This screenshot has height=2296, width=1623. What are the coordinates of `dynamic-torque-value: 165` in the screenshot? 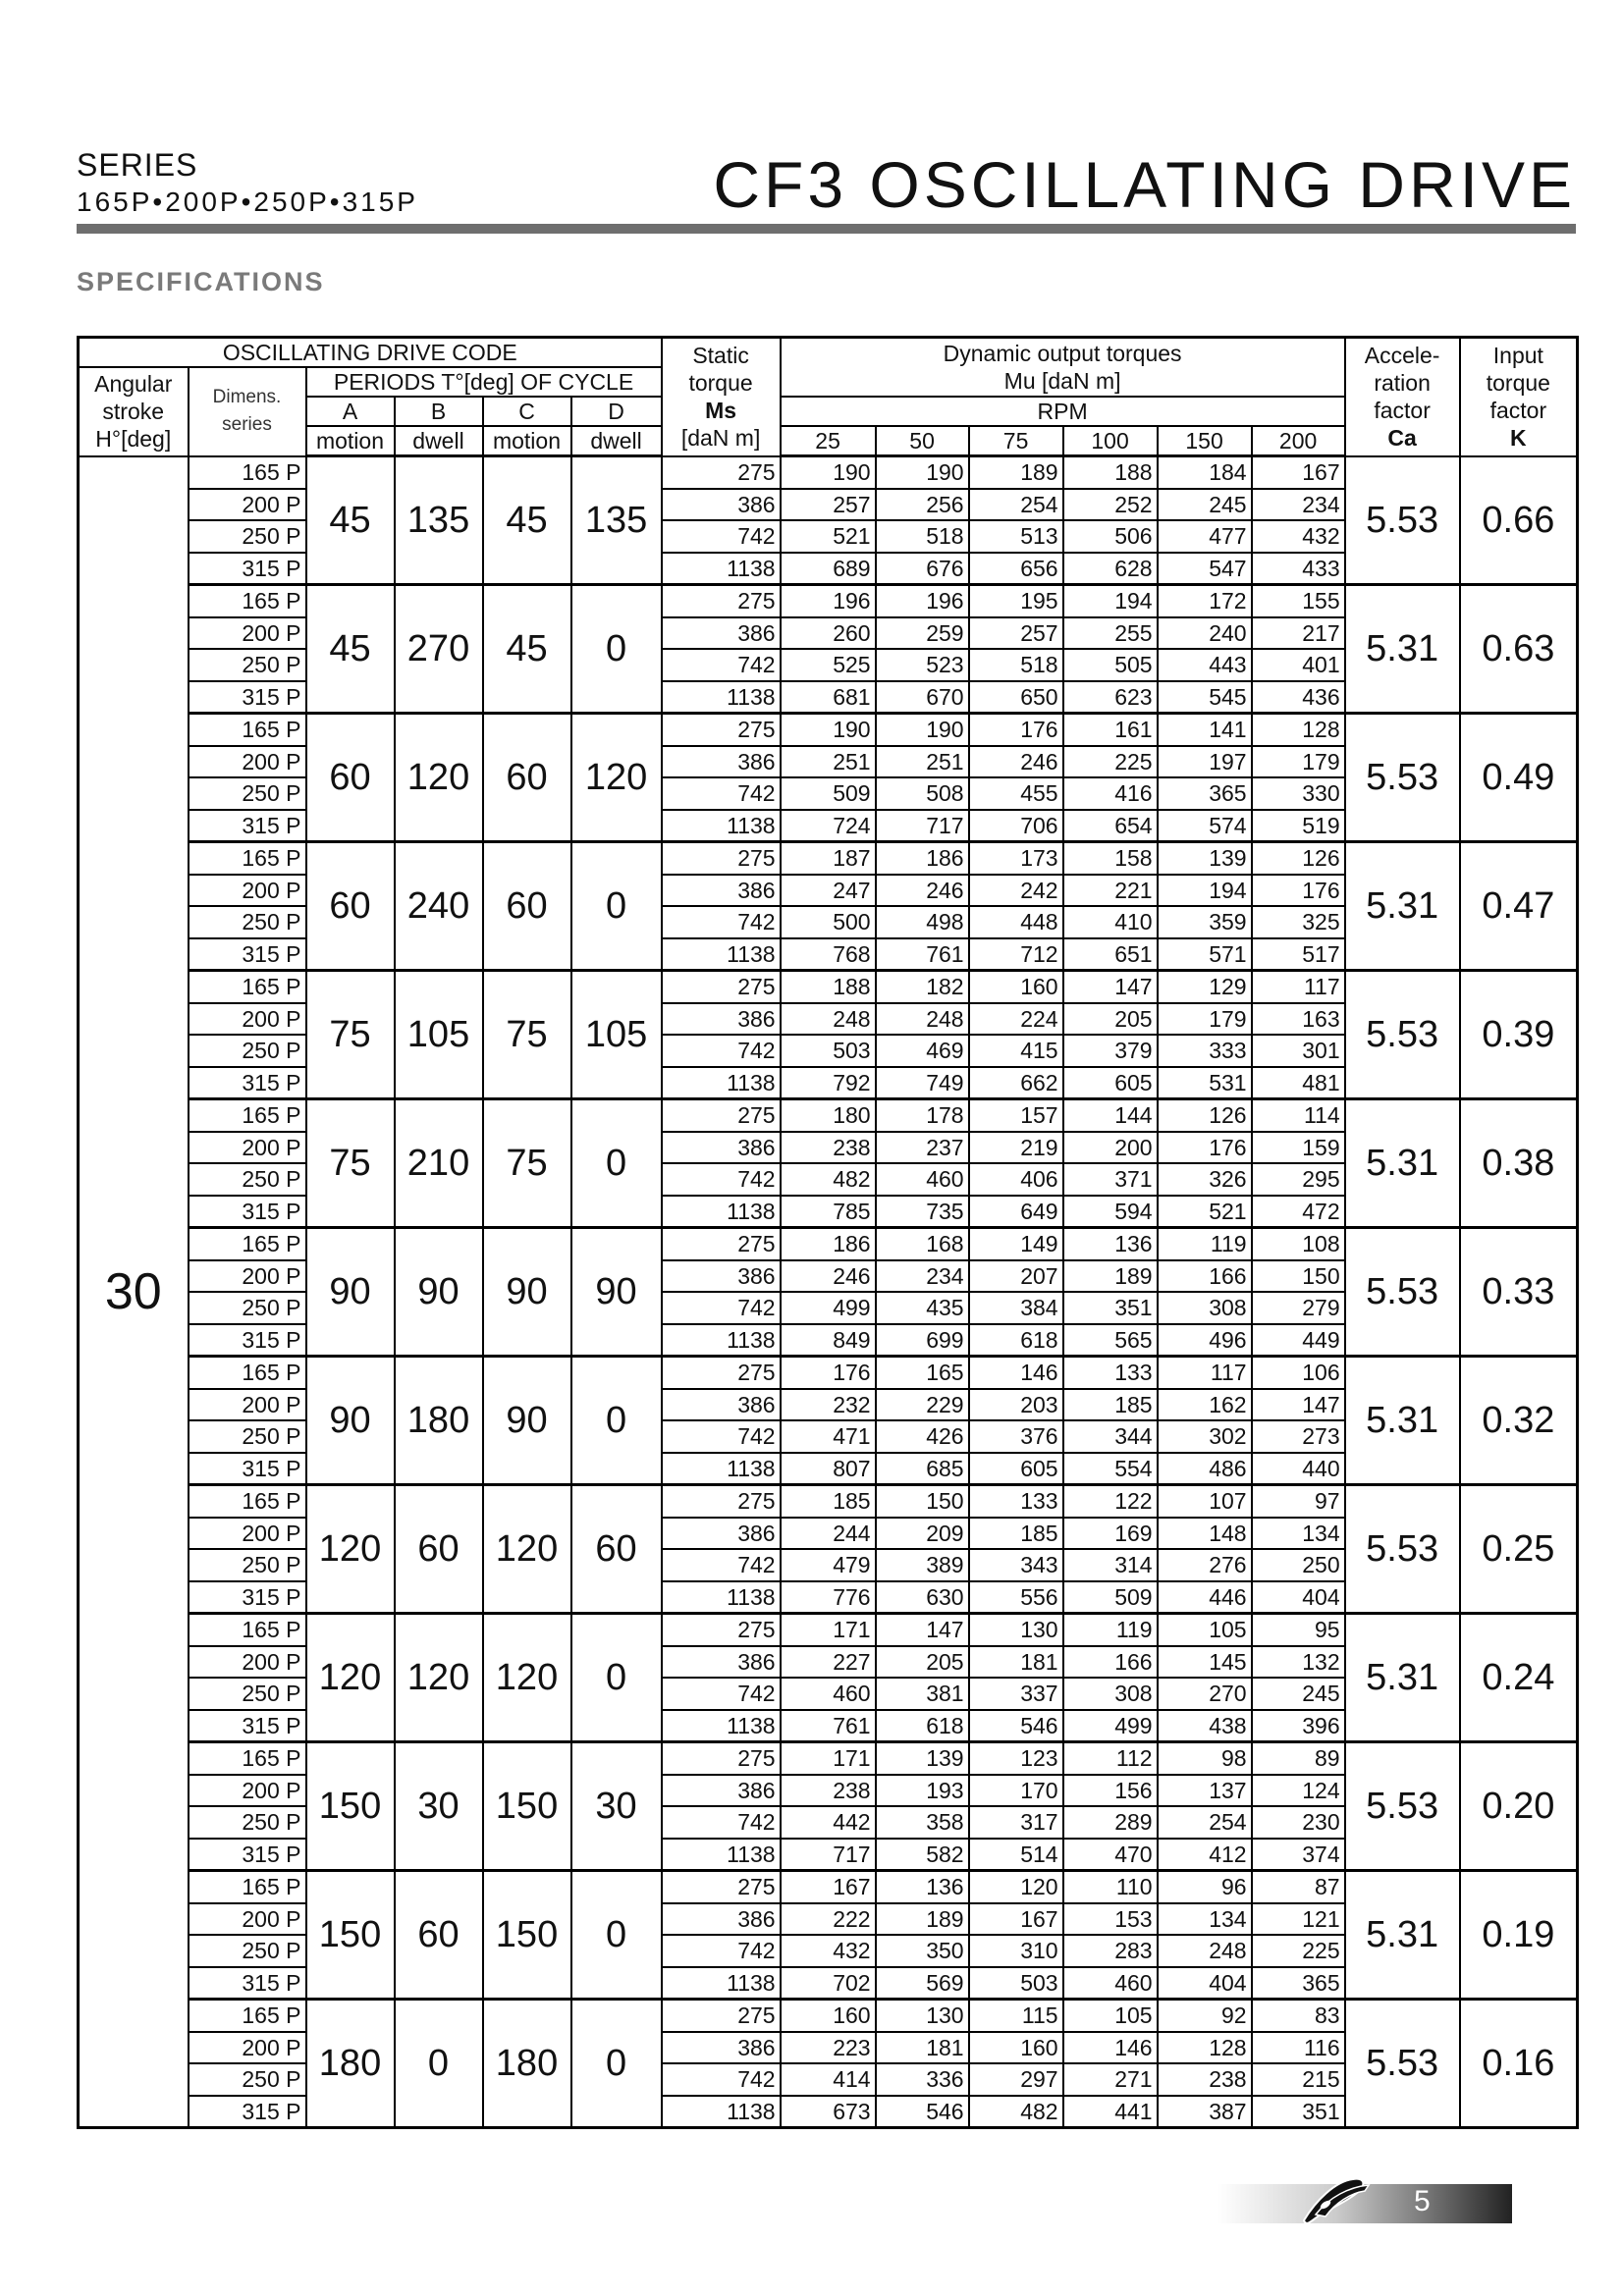 It's located at (922, 1372).